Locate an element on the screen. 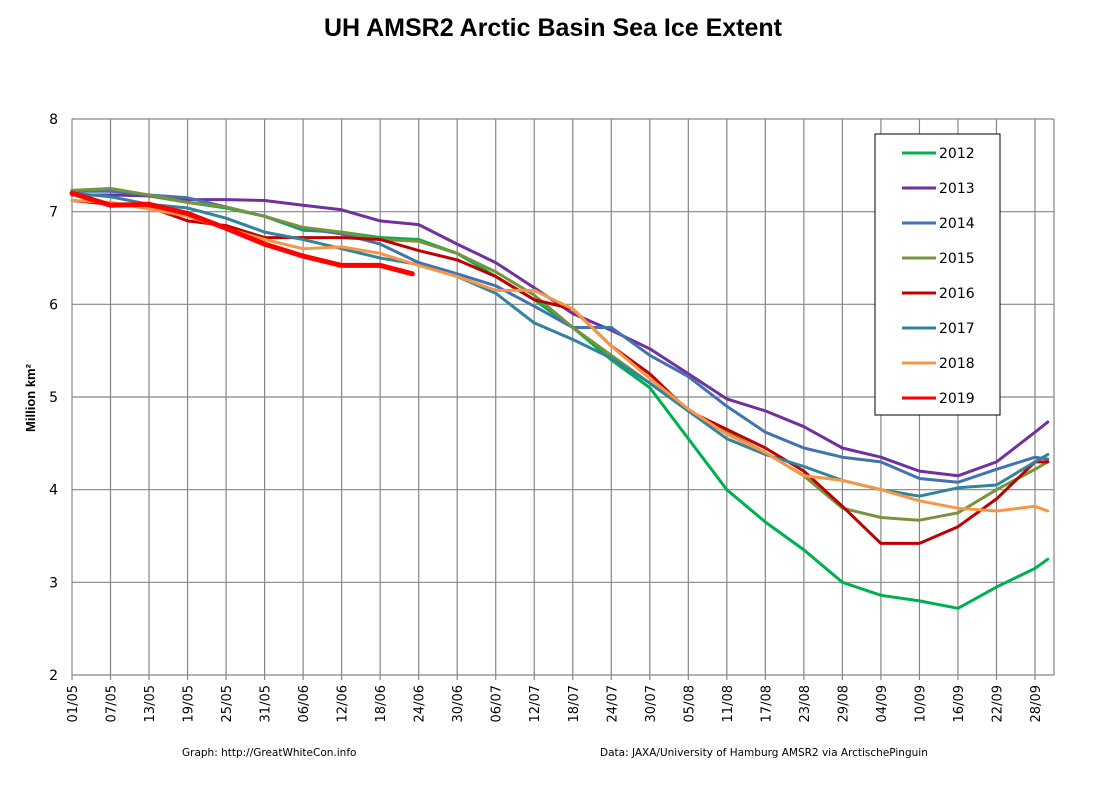 The height and width of the screenshot is (789, 1106). y-tick-label: 6 is located at coordinates (53, 305).